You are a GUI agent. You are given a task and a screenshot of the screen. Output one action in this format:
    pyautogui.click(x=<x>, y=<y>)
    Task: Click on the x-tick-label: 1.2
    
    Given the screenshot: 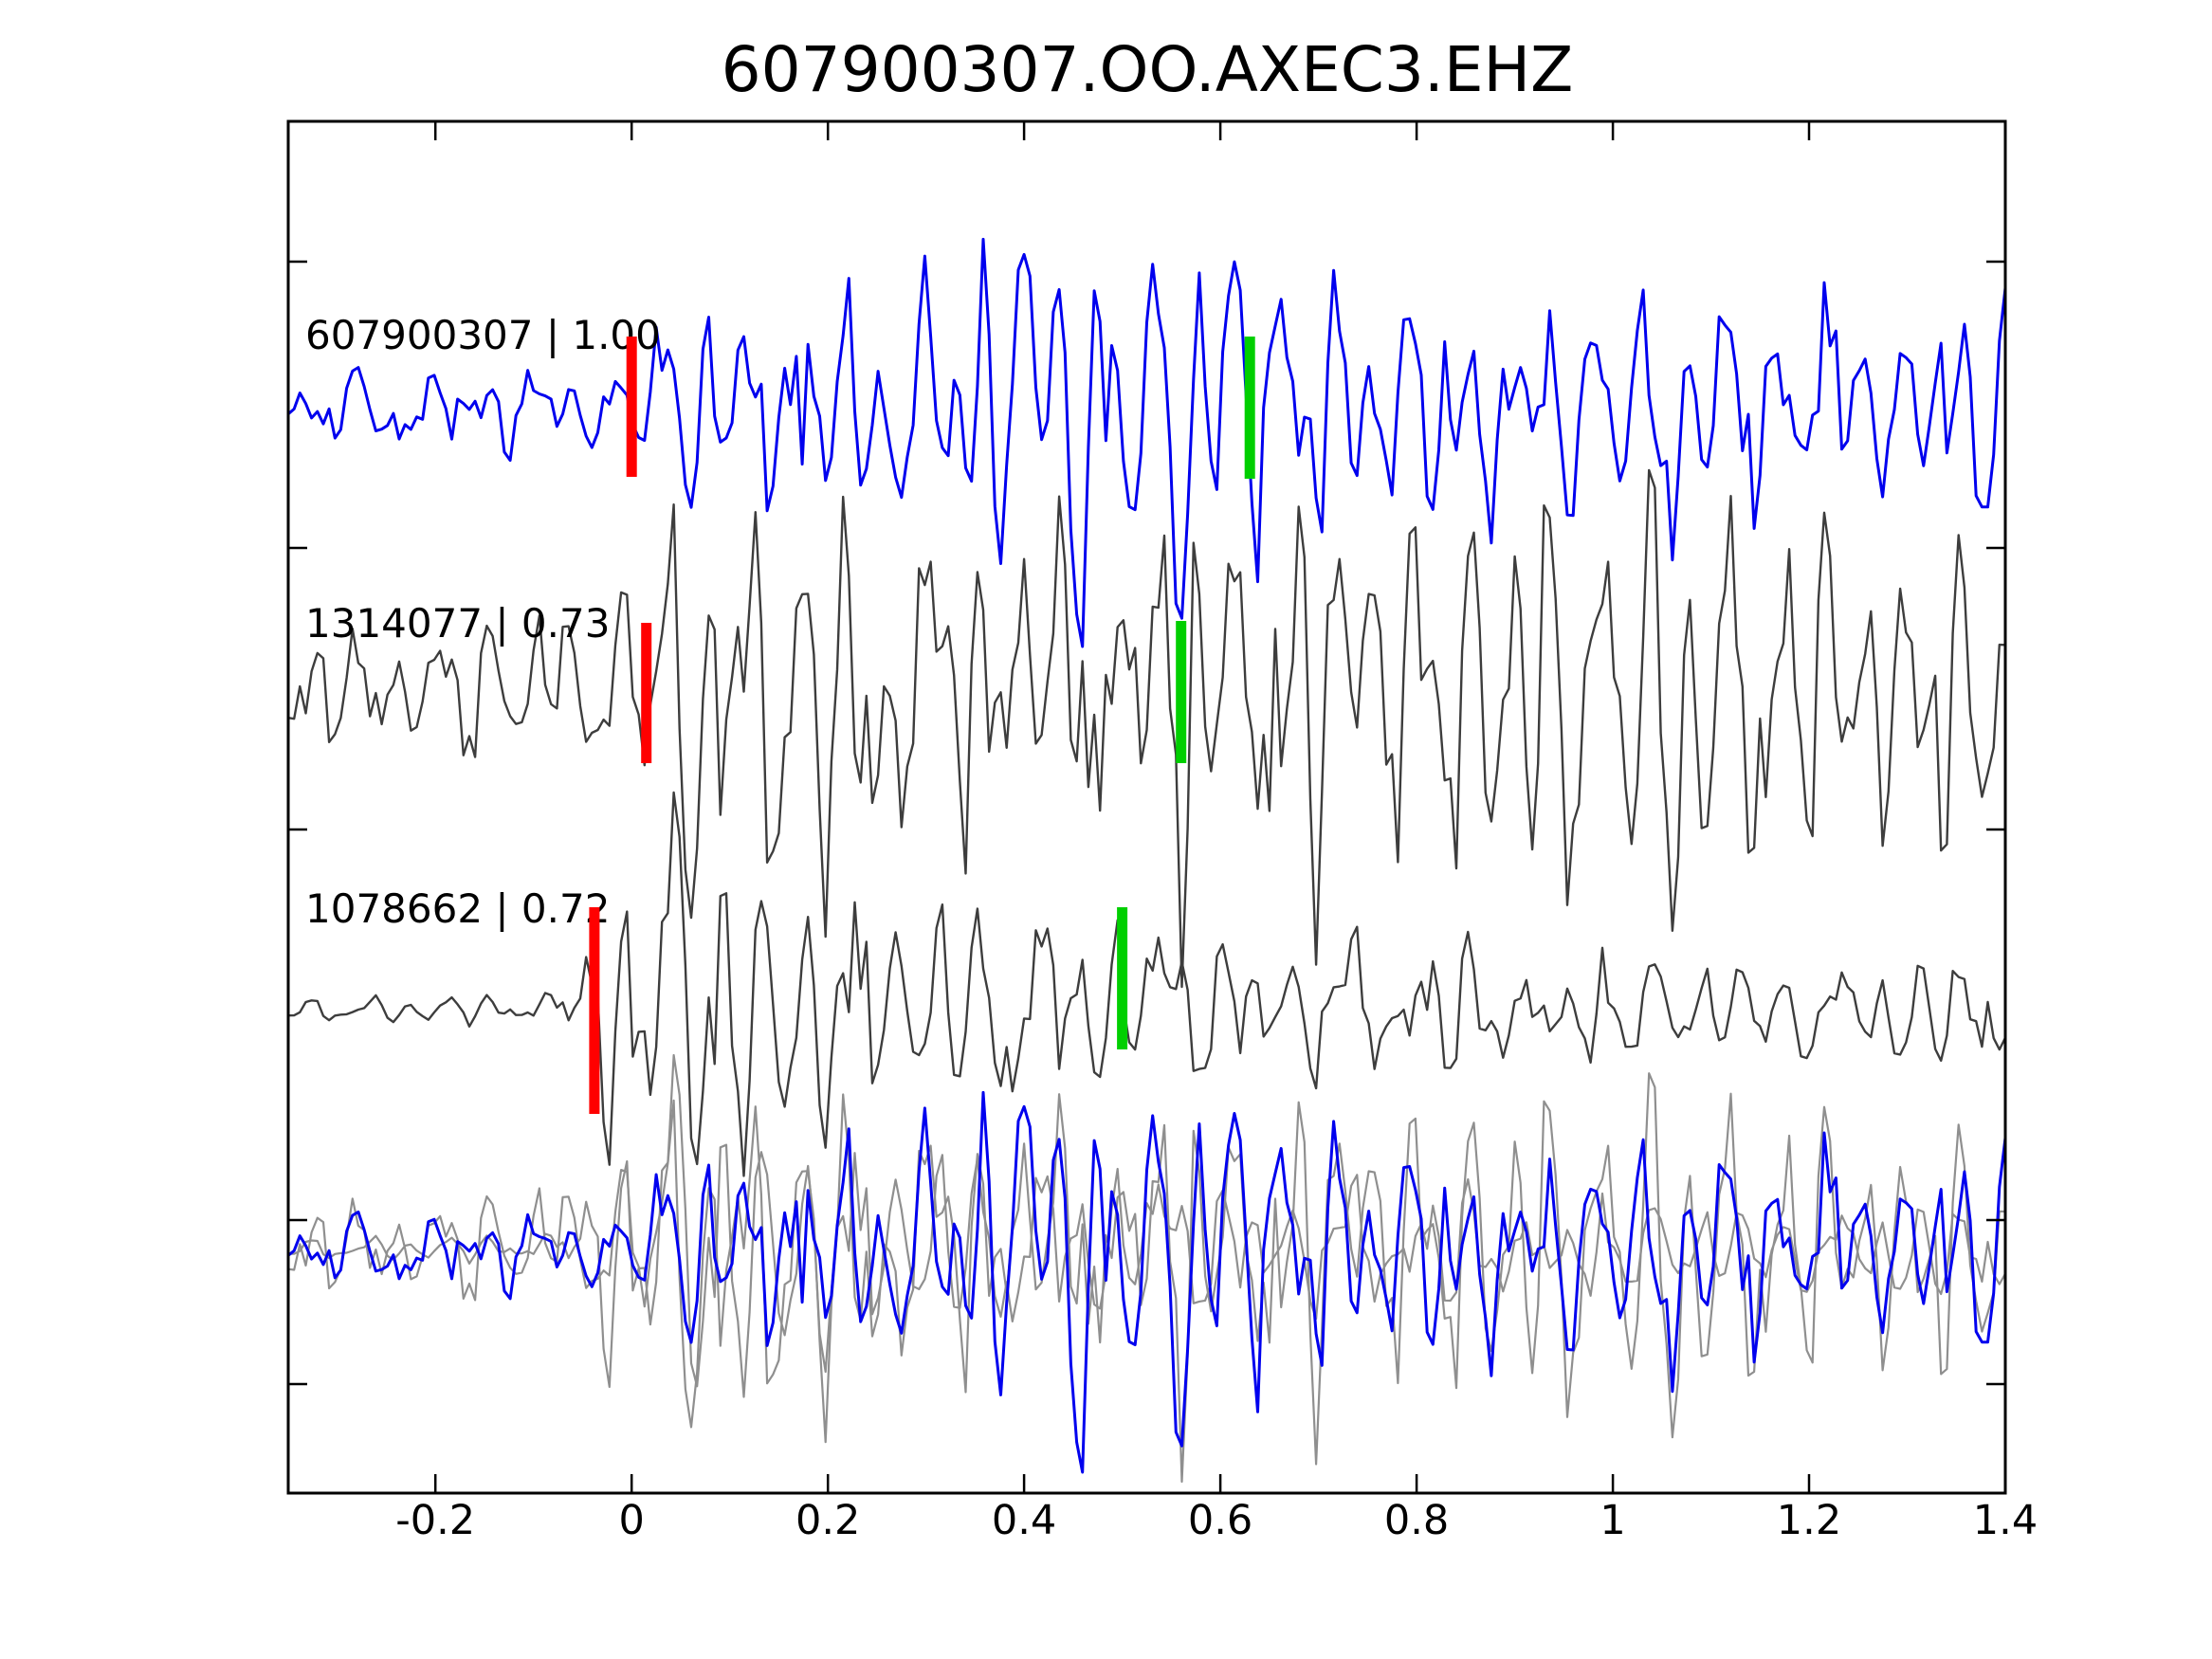 What is the action you would take?
    pyautogui.click(x=1809, y=1520)
    